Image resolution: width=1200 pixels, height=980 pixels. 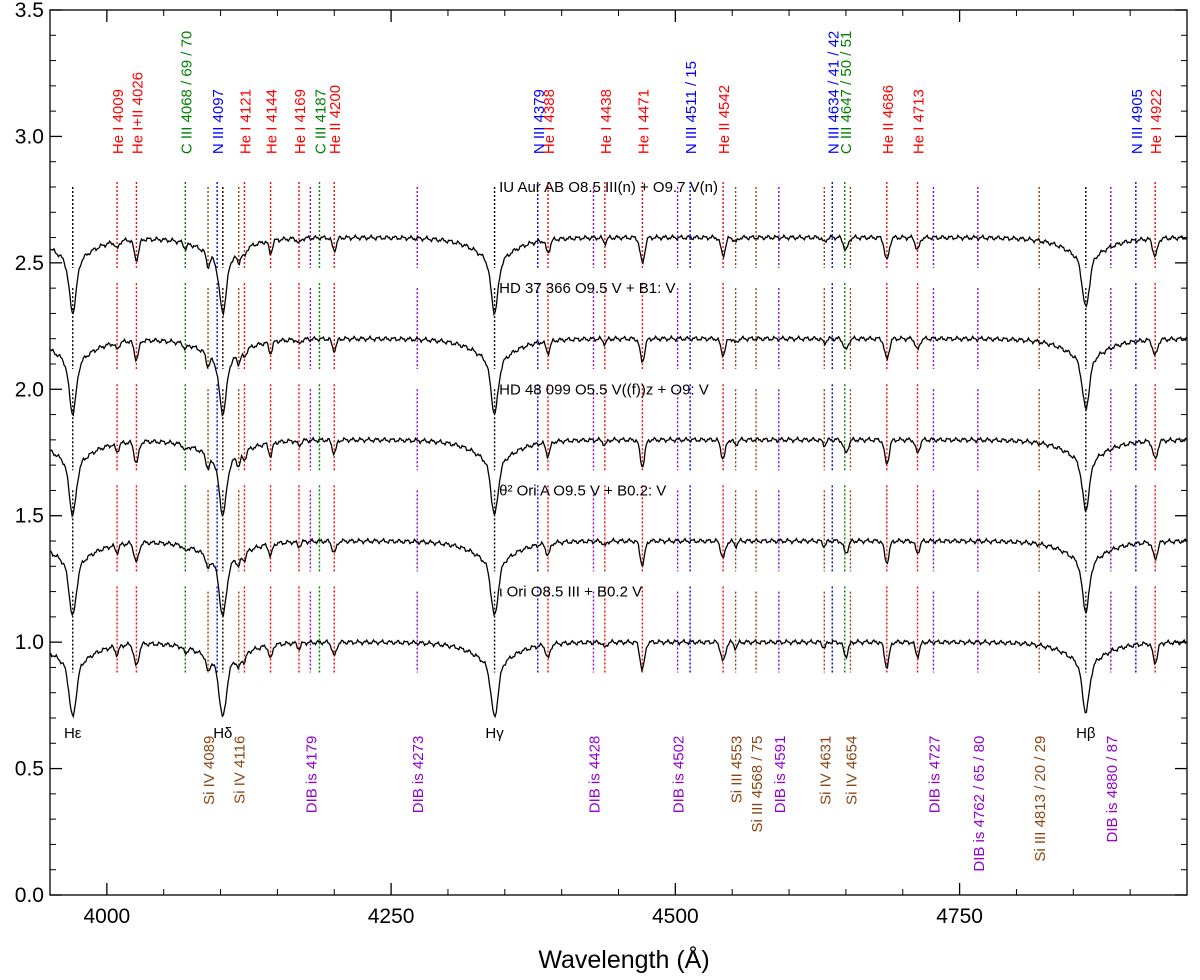 What do you see at coordinates (851, 770) in the screenshot?
I see `bottom-line-label: Si IV 4654` at bounding box center [851, 770].